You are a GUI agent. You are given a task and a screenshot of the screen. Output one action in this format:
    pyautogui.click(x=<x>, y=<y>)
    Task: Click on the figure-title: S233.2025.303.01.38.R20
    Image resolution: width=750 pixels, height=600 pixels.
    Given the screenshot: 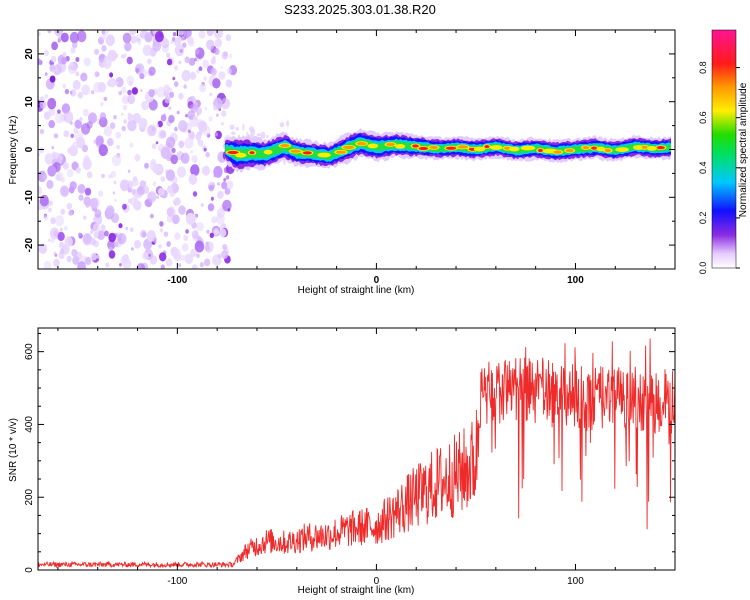 What is the action you would take?
    pyautogui.click(x=360, y=9)
    